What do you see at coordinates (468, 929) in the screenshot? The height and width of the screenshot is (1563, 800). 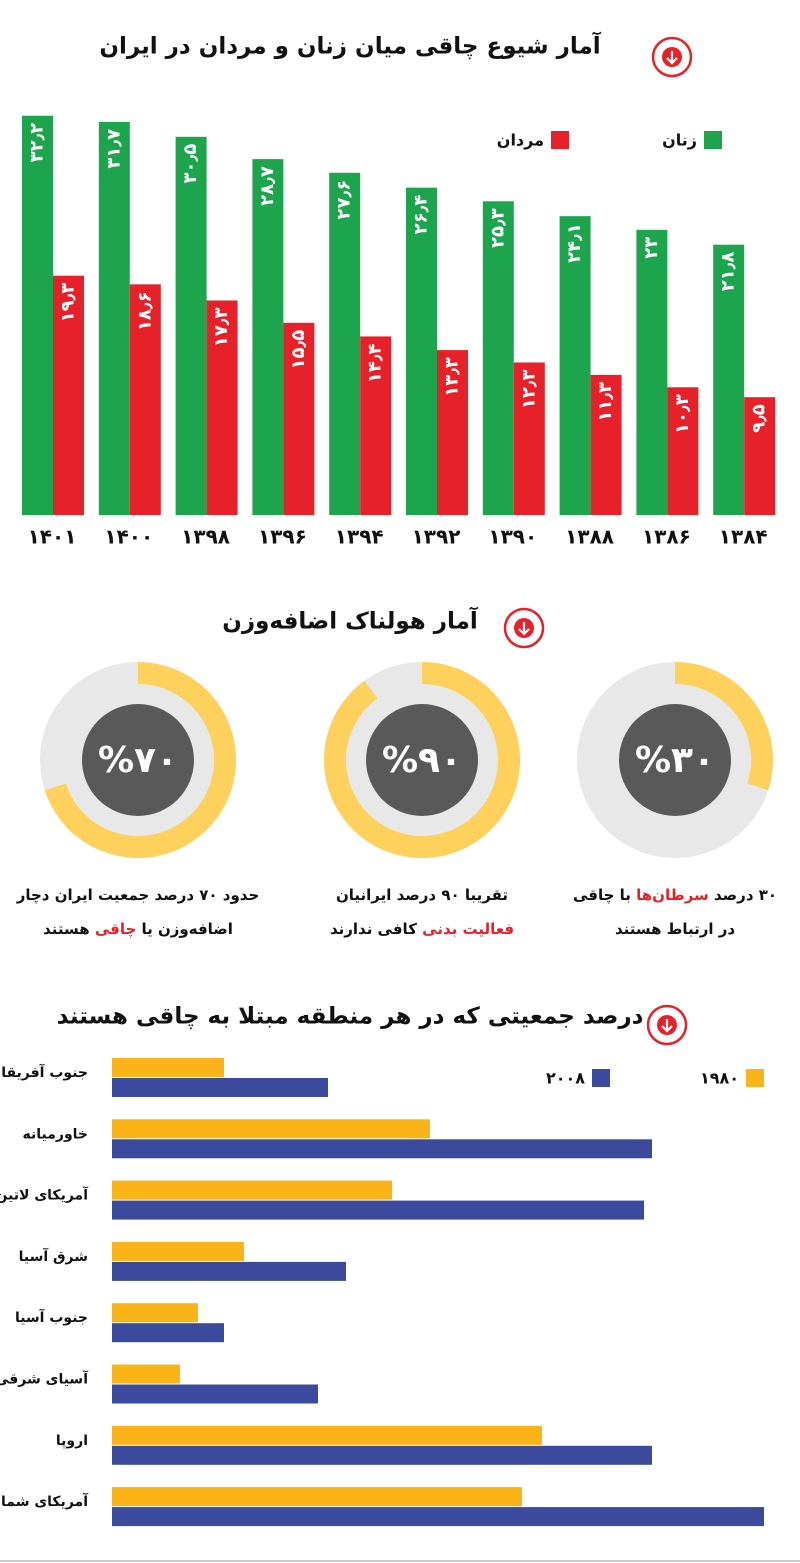 I see `caption-text: فعالیت بدنی` at bounding box center [468, 929].